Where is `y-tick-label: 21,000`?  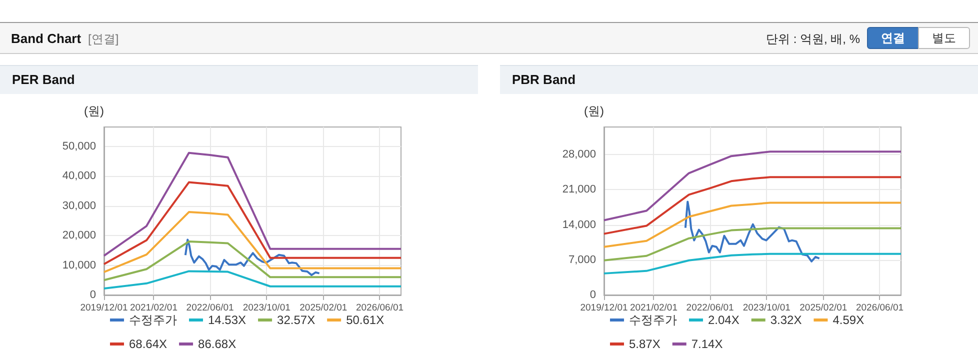 y-tick-label: 21,000 is located at coordinates (579, 190).